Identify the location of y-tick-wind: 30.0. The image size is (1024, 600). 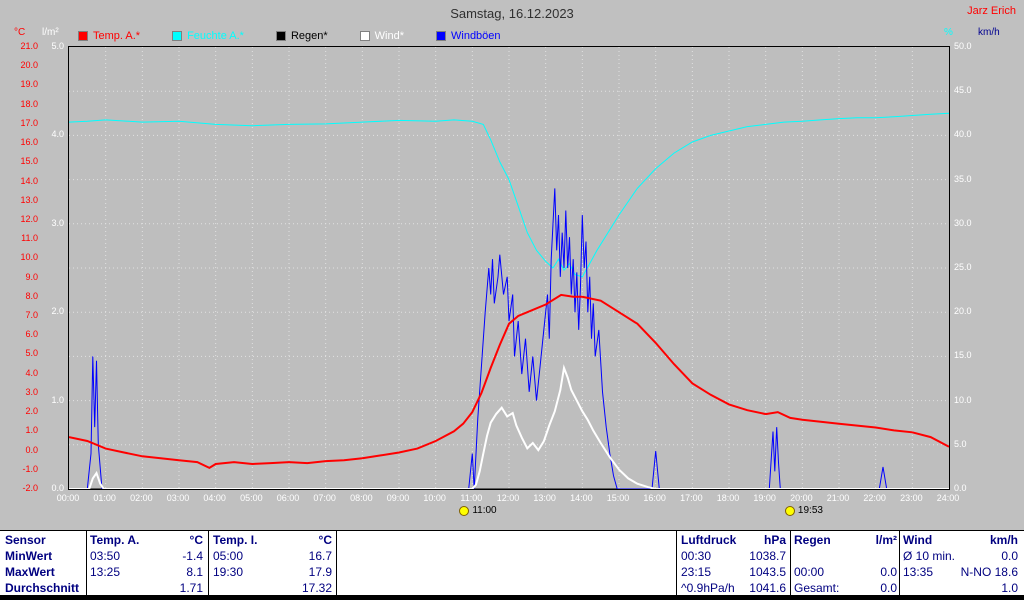
(963, 222).